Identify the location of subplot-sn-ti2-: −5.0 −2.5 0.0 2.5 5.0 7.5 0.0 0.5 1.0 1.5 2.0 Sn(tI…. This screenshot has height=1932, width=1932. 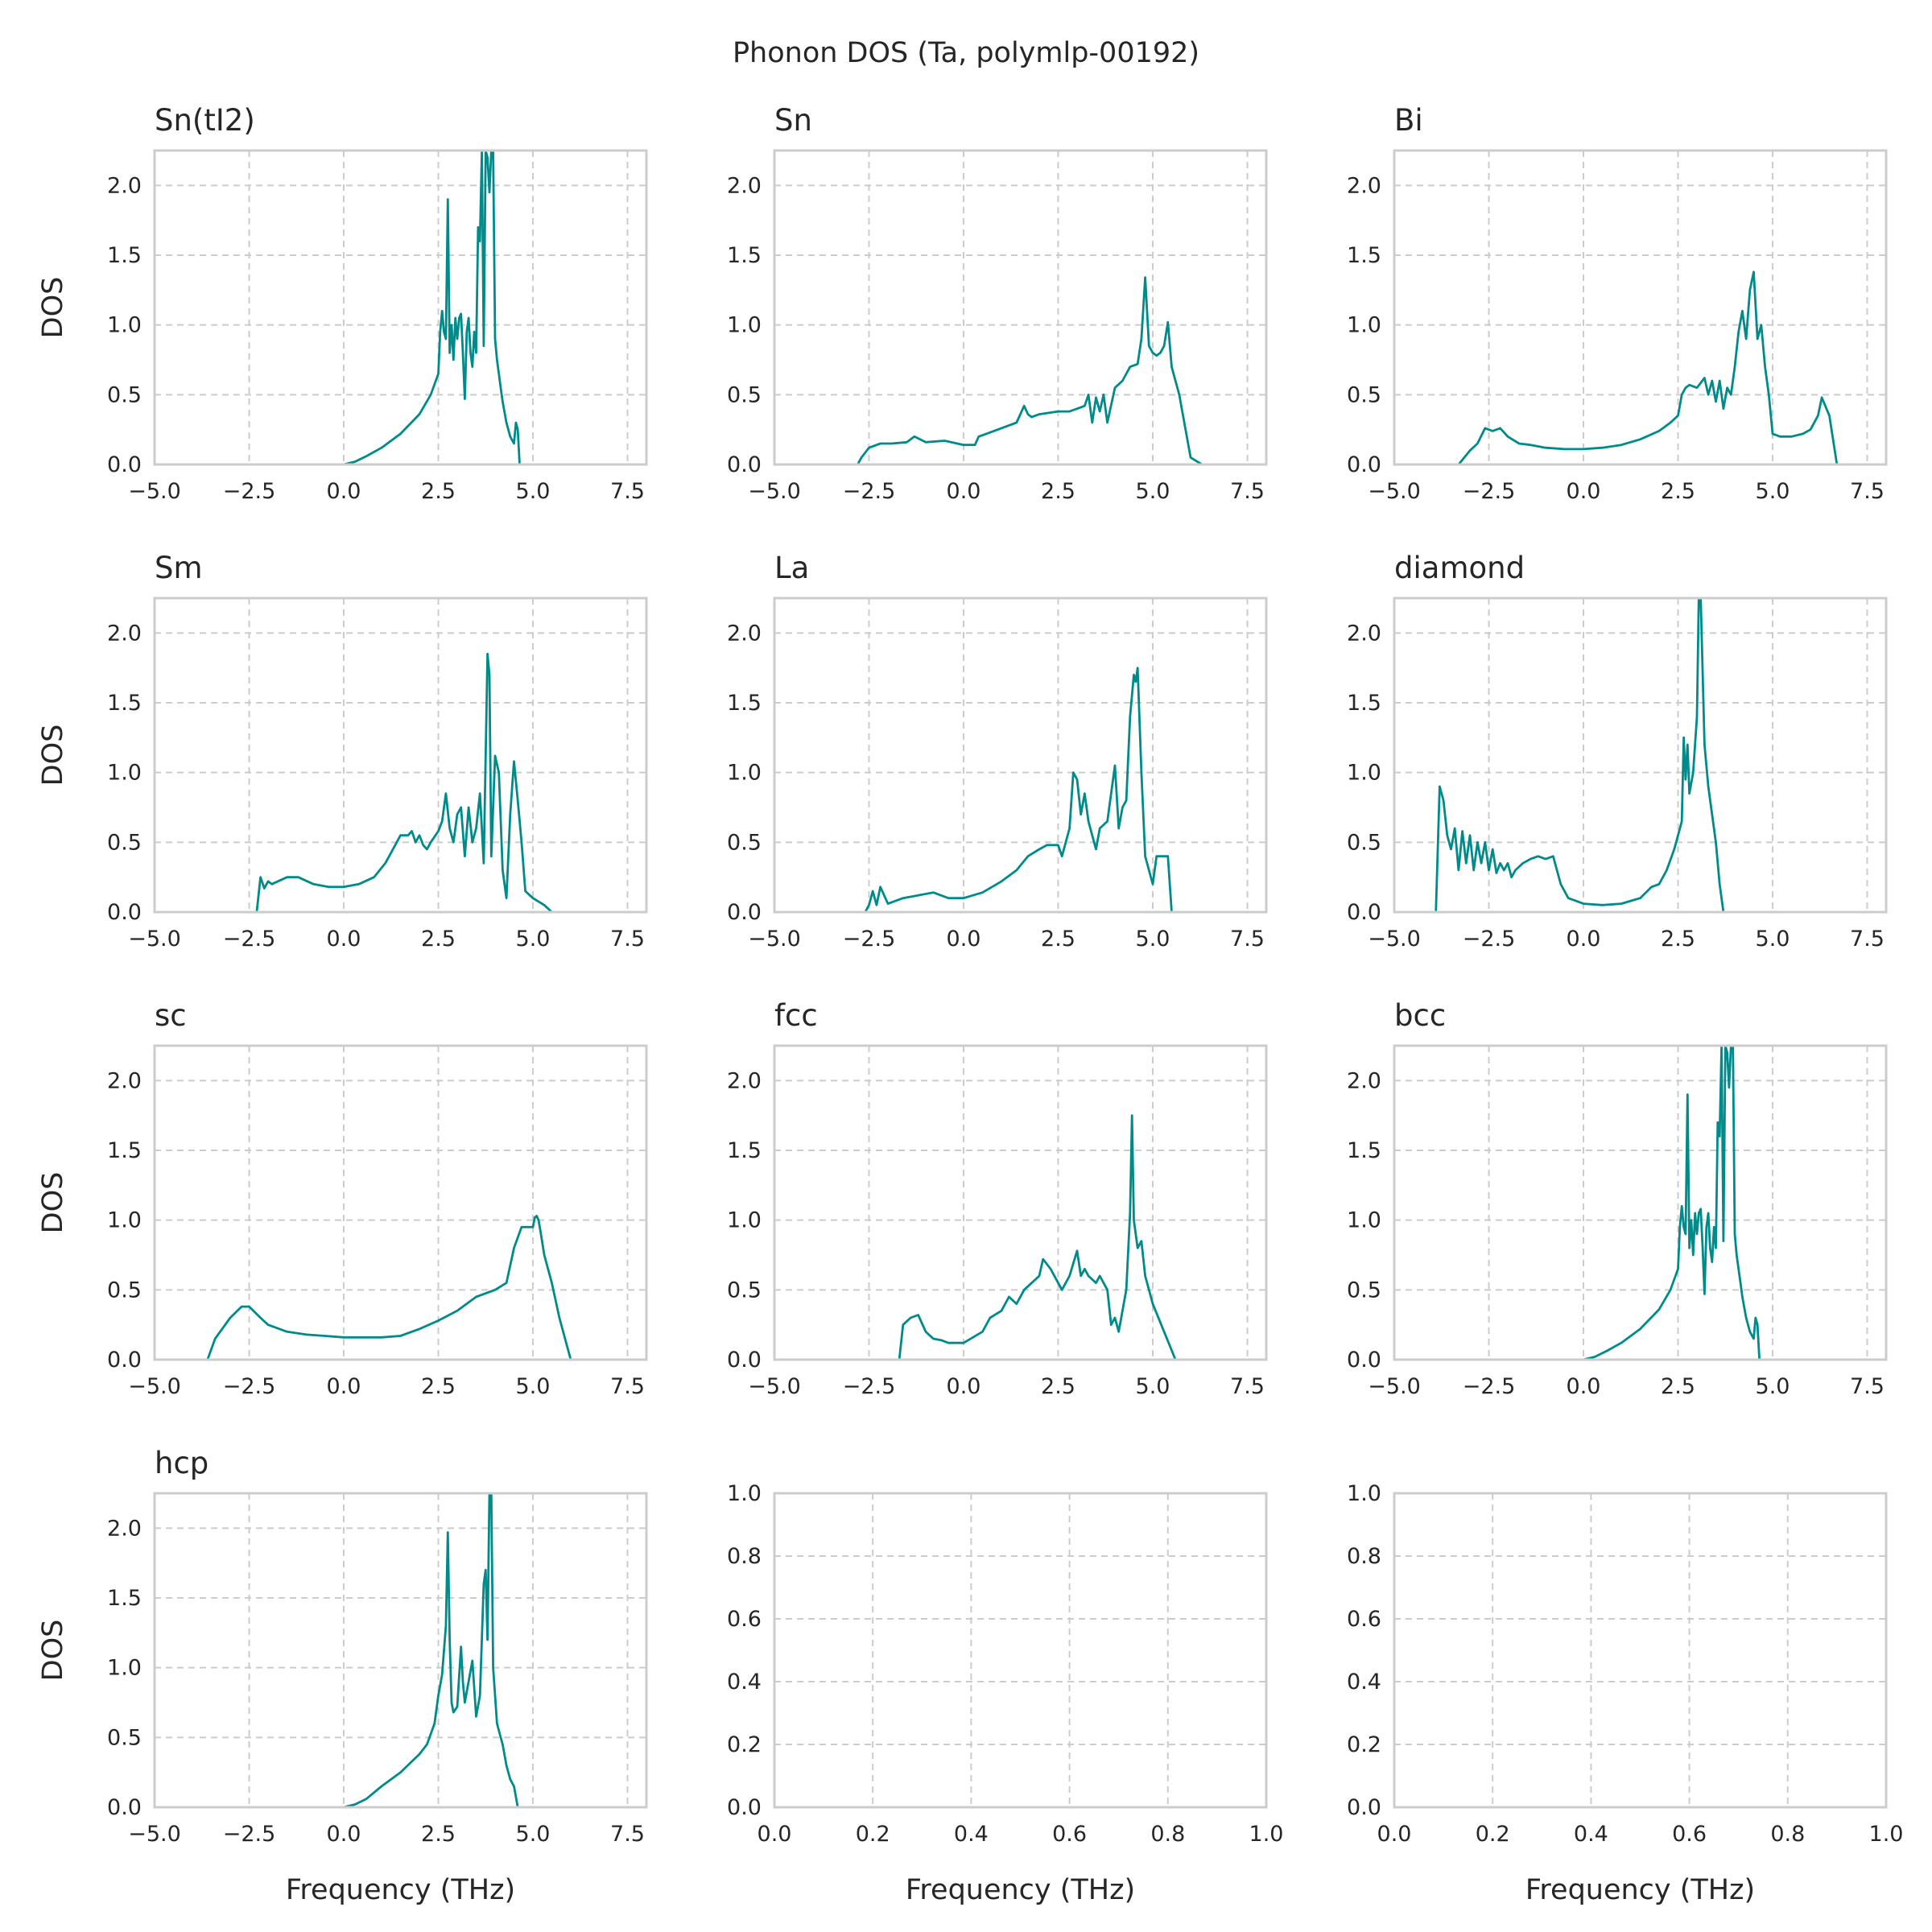
(342, 303).